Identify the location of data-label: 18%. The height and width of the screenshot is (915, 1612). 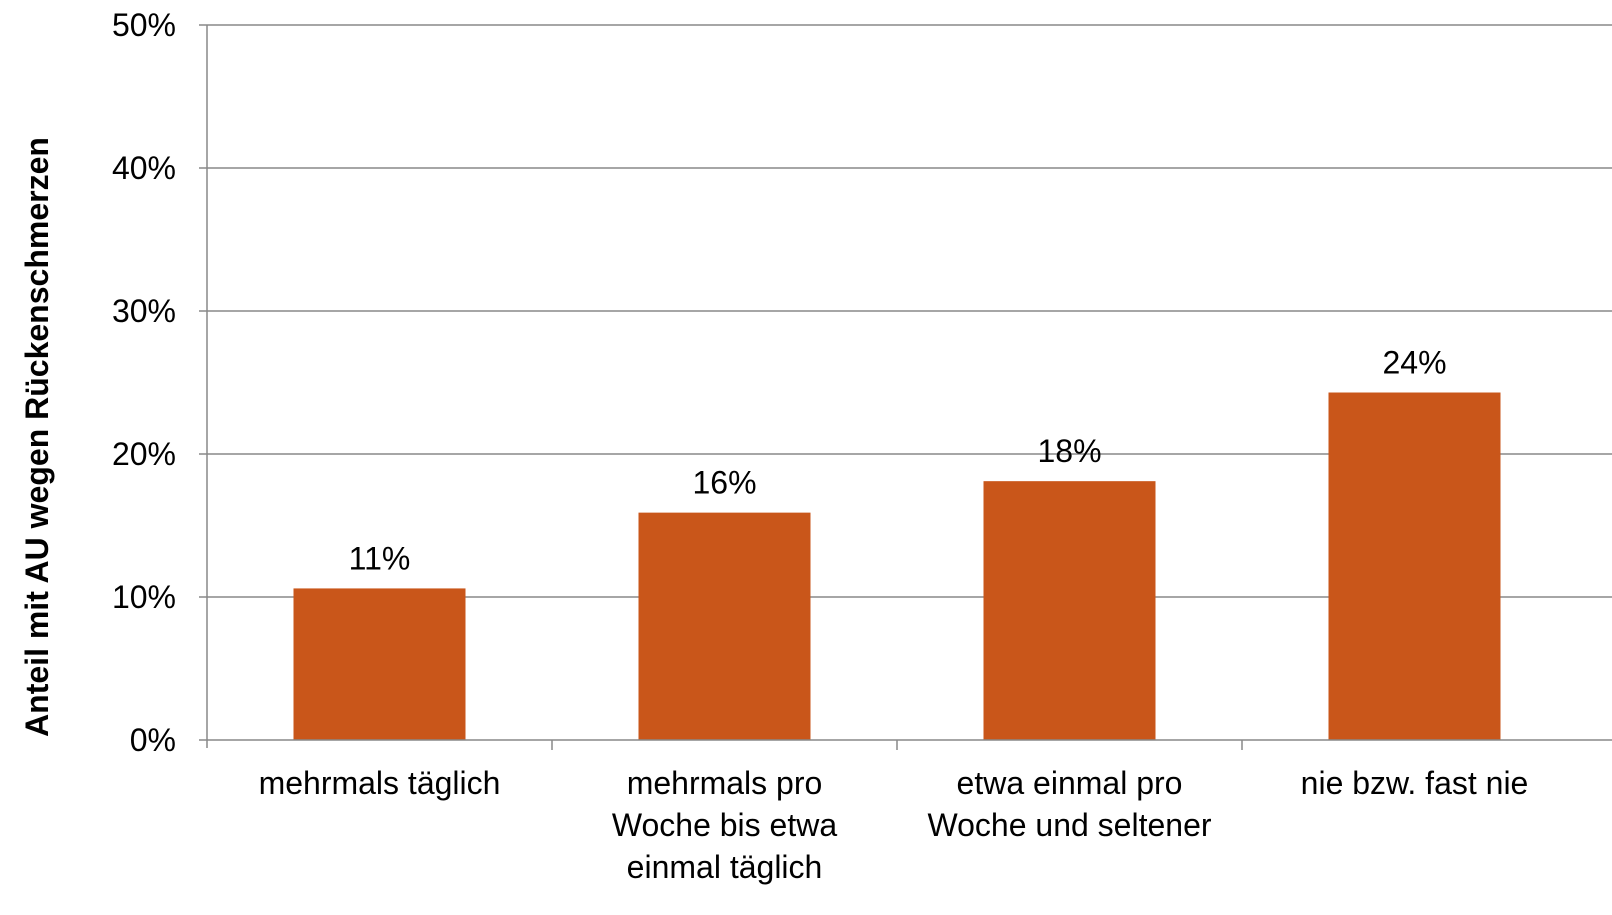
(1069, 451).